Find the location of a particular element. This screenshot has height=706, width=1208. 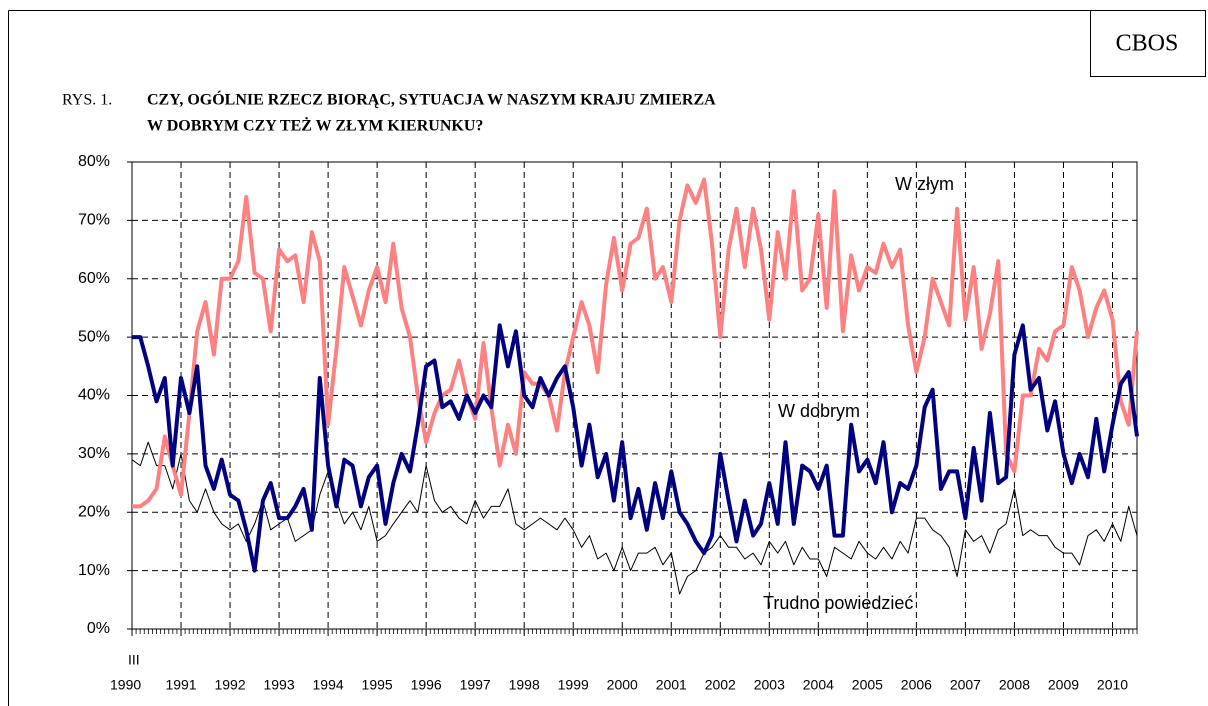

header: CBOS is located at coordinates (1147, 44).